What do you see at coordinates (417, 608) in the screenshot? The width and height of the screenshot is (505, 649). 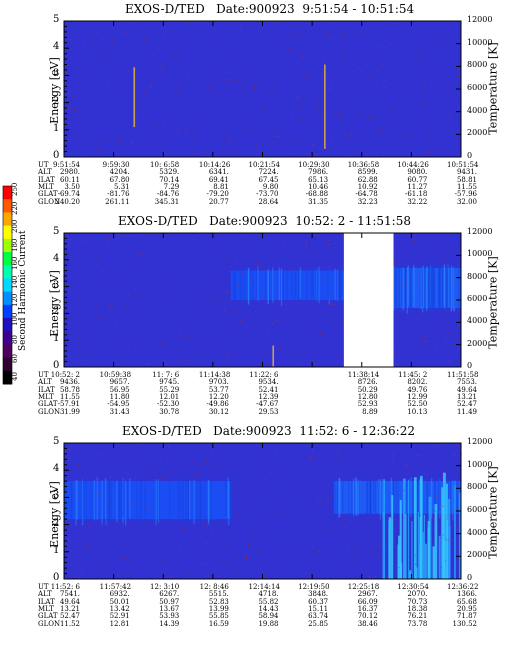 I see `table-cell: 18.38` at bounding box center [417, 608].